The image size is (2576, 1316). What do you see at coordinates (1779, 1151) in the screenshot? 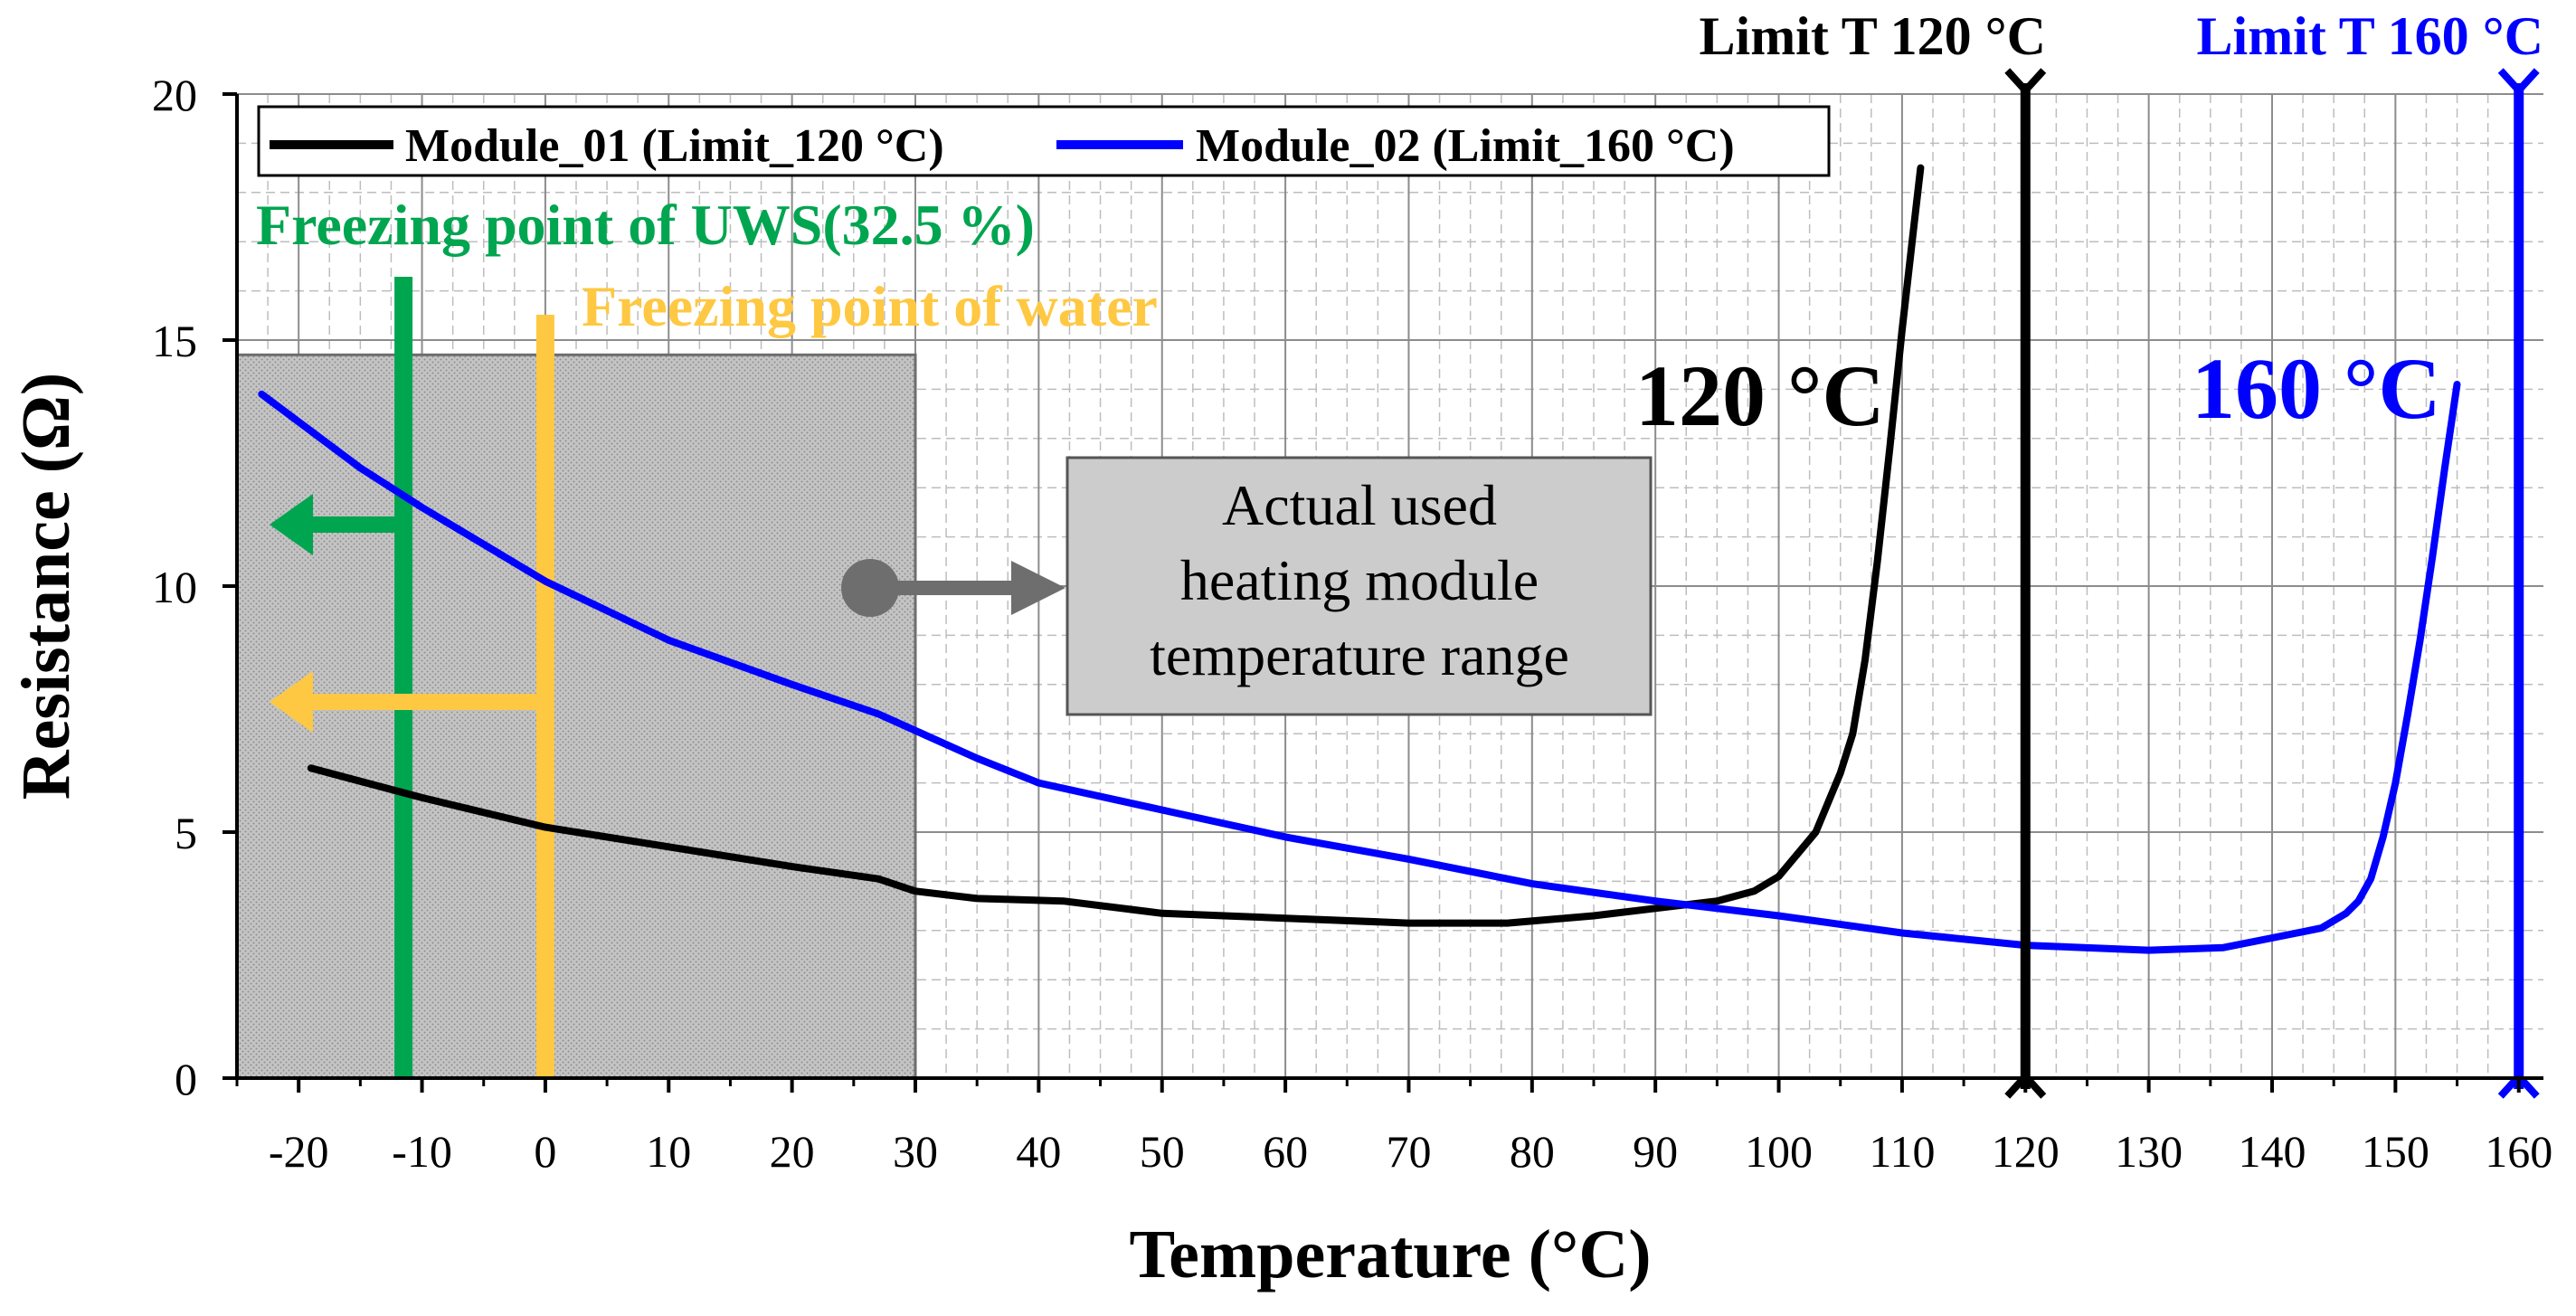
I see `x-tick-label: 100` at bounding box center [1779, 1151].